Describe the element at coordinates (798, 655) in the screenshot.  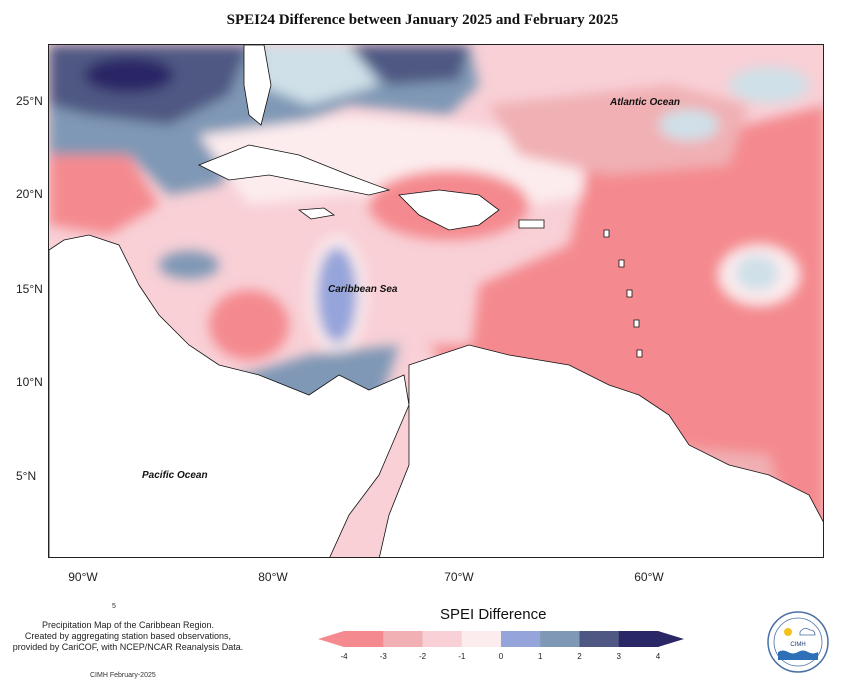
I see `wave-icon` at that location.